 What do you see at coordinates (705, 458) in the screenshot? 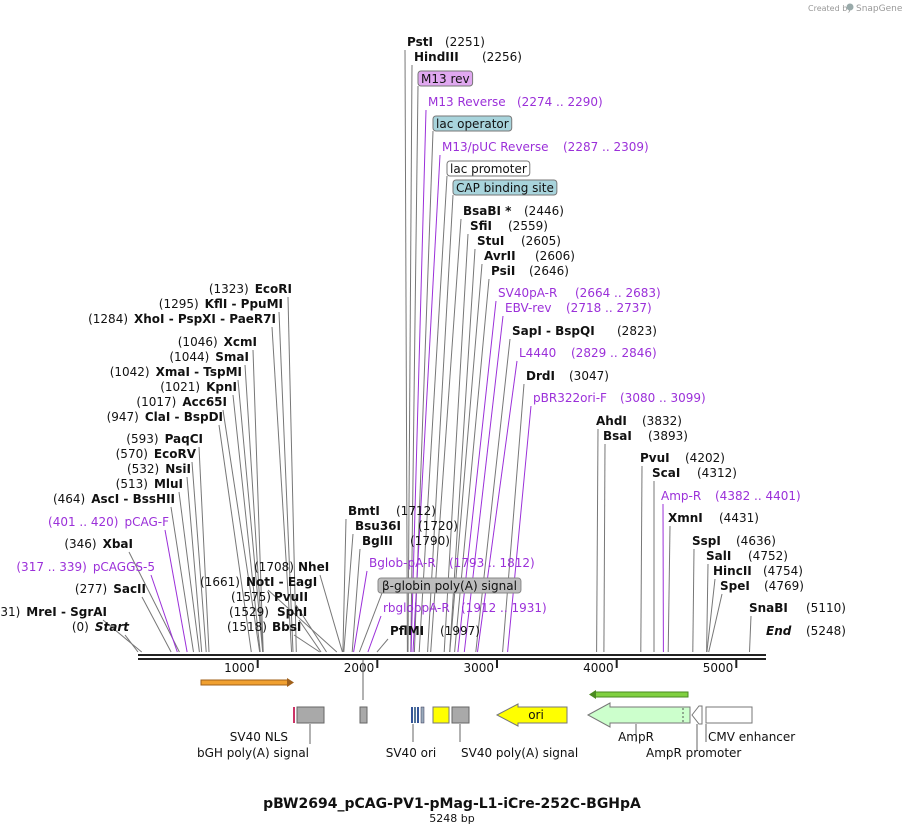
I see `enzyme-pos-pvui: (4202)` at bounding box center [705, 458].